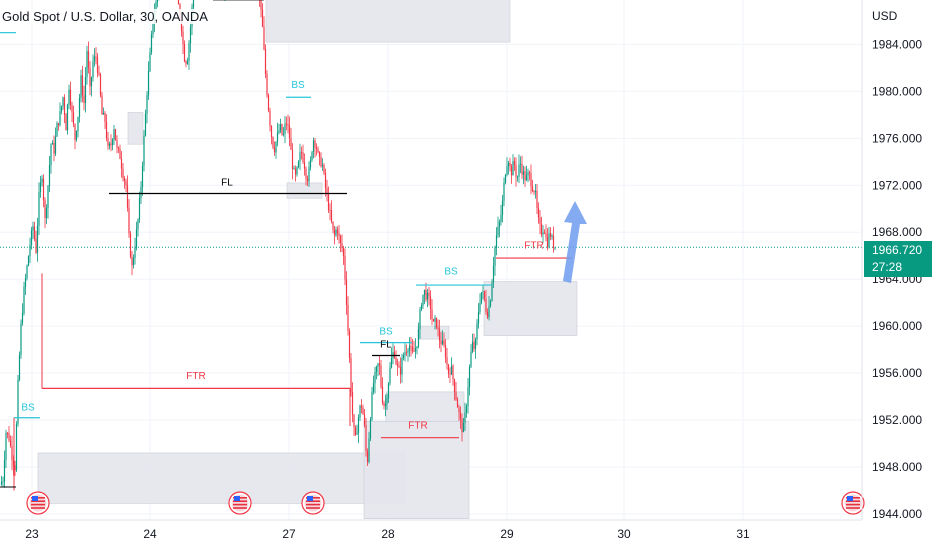  What do you see at coordinates (240, 503) in the screenshot?
I see `us-event-icon` at bounding box center [240, 503].